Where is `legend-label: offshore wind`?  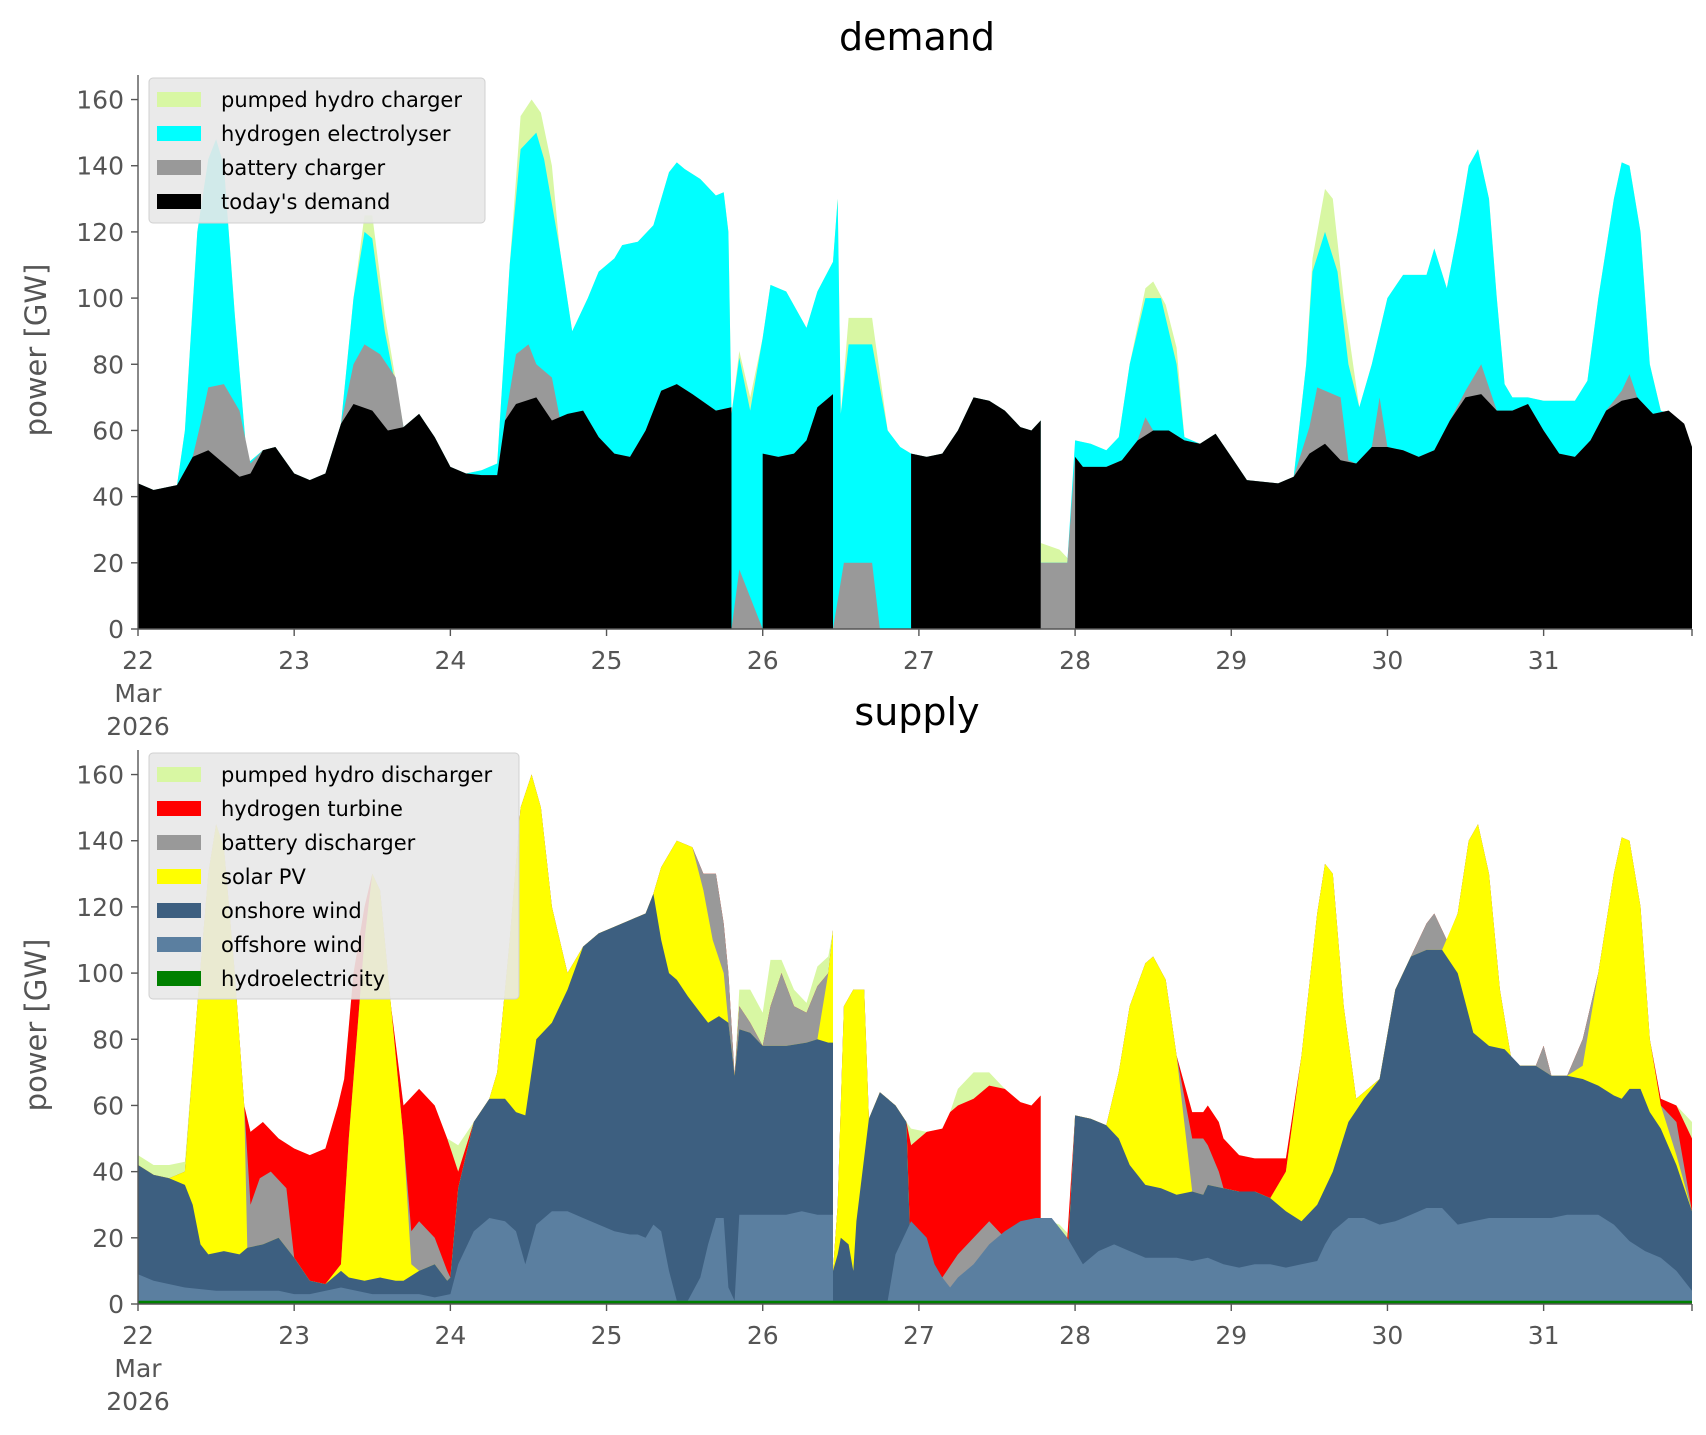 legend-label: offshore wind is located at coordinates (292, 945).